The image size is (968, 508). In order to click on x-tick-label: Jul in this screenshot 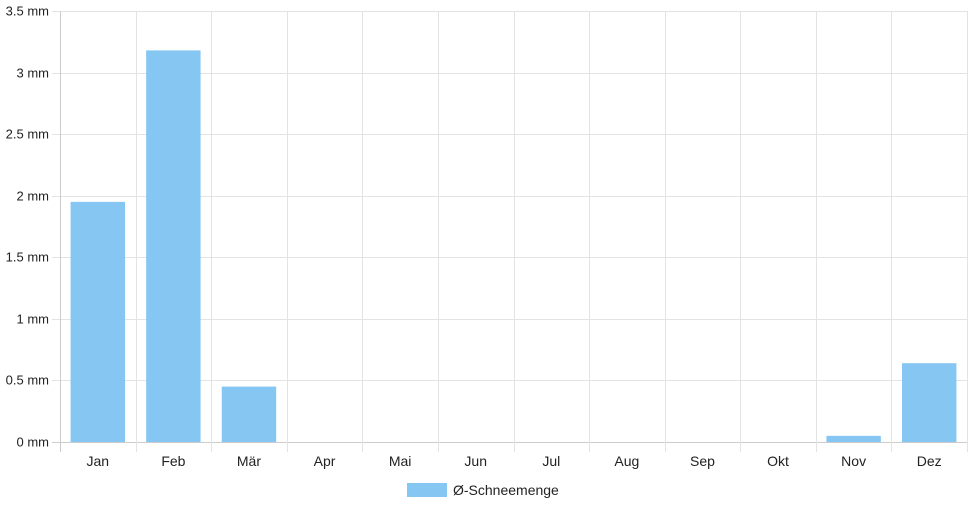, I will do `click(551, 461)`.